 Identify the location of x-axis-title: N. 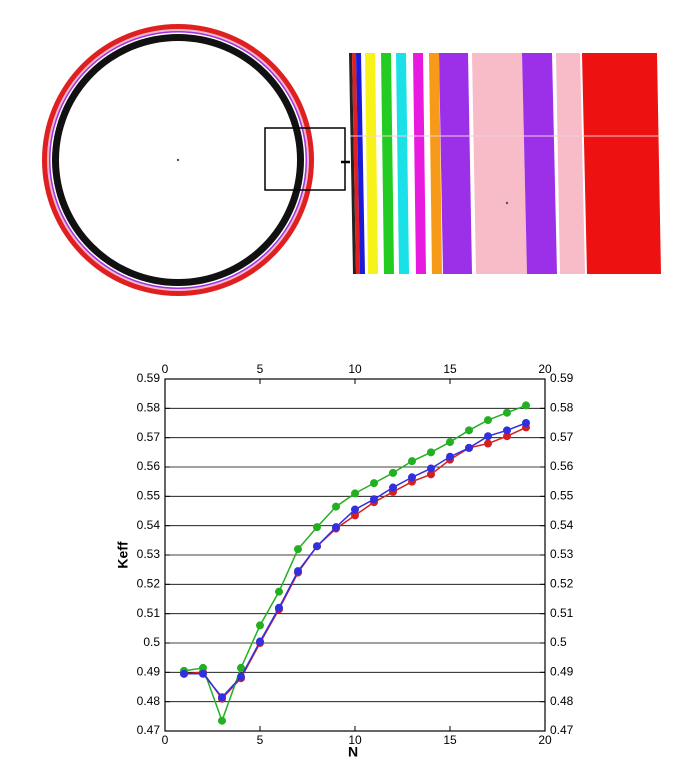
(353, 752).